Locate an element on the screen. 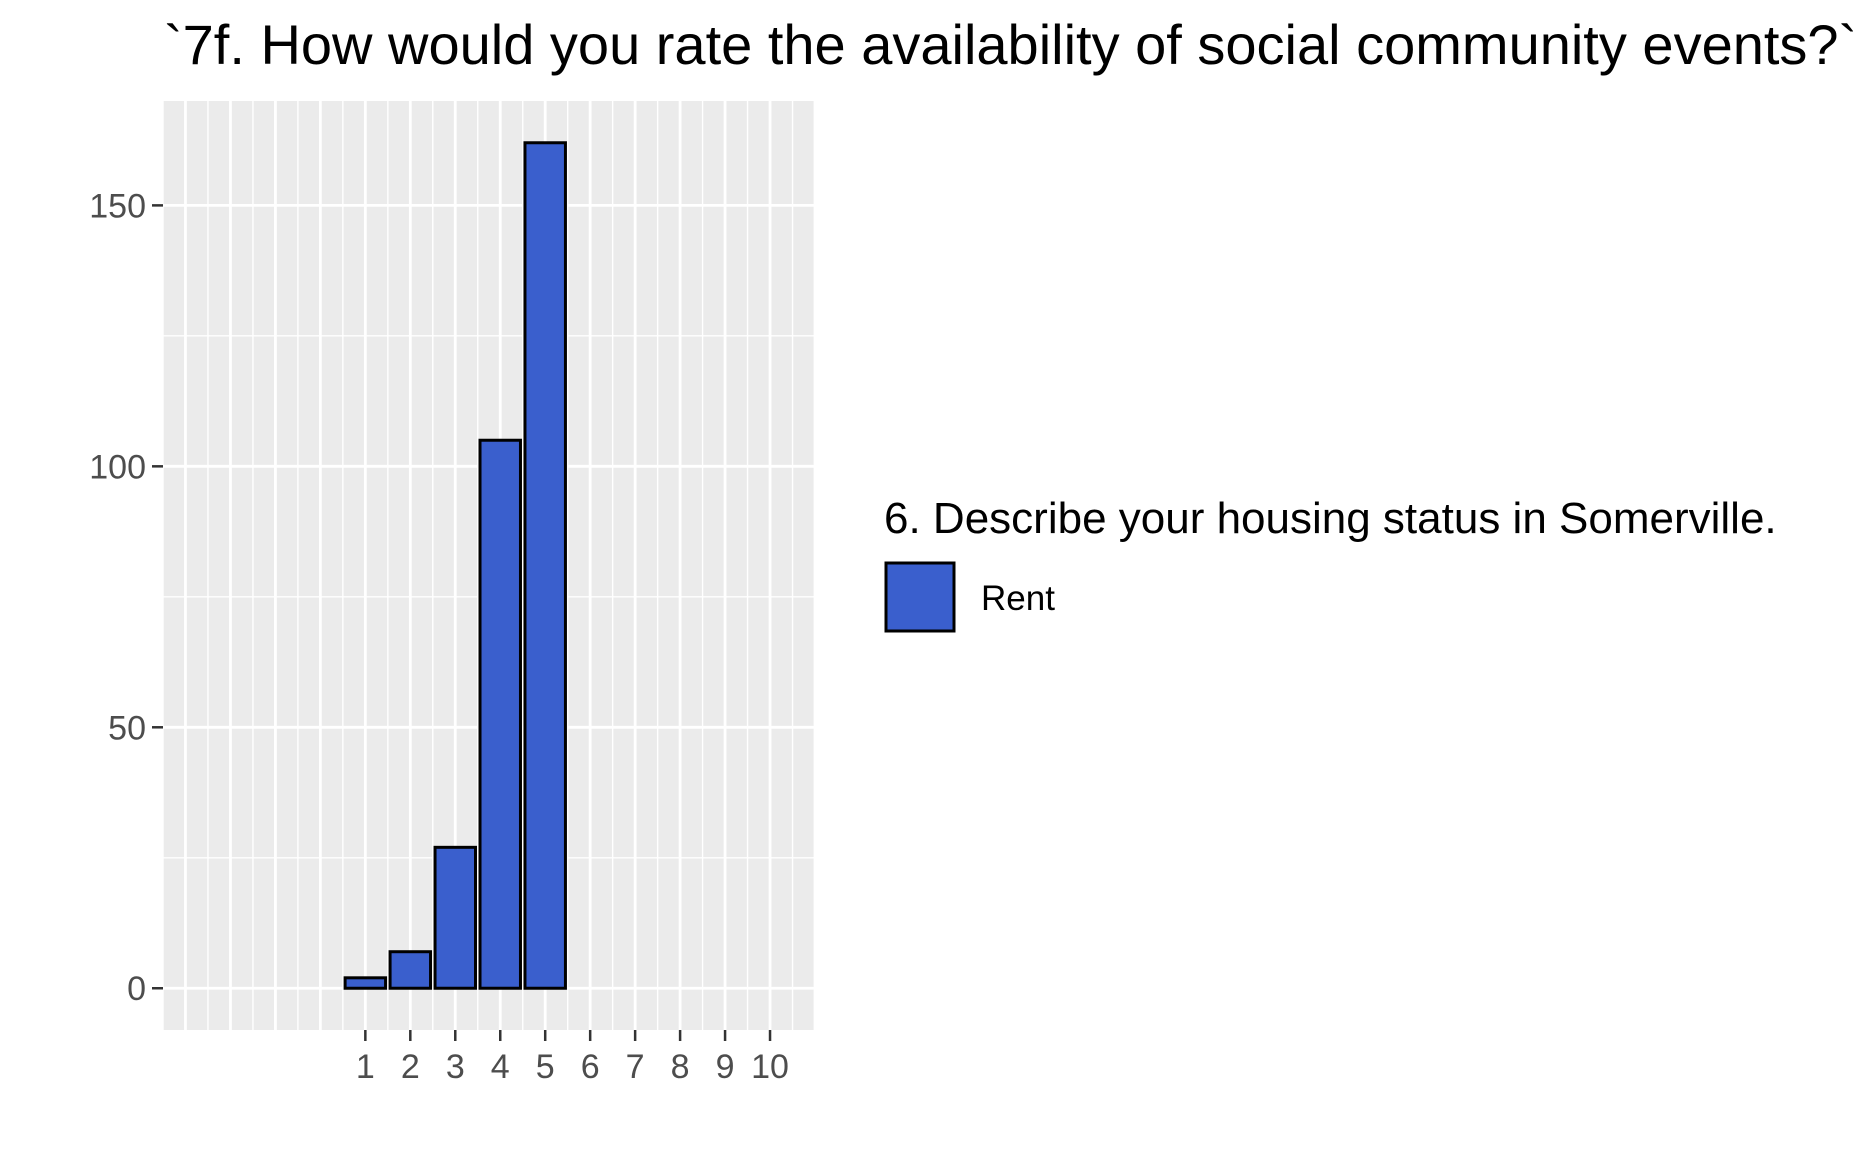  y-axis: 0 50 100 150 is located at coordinates (126, 597).